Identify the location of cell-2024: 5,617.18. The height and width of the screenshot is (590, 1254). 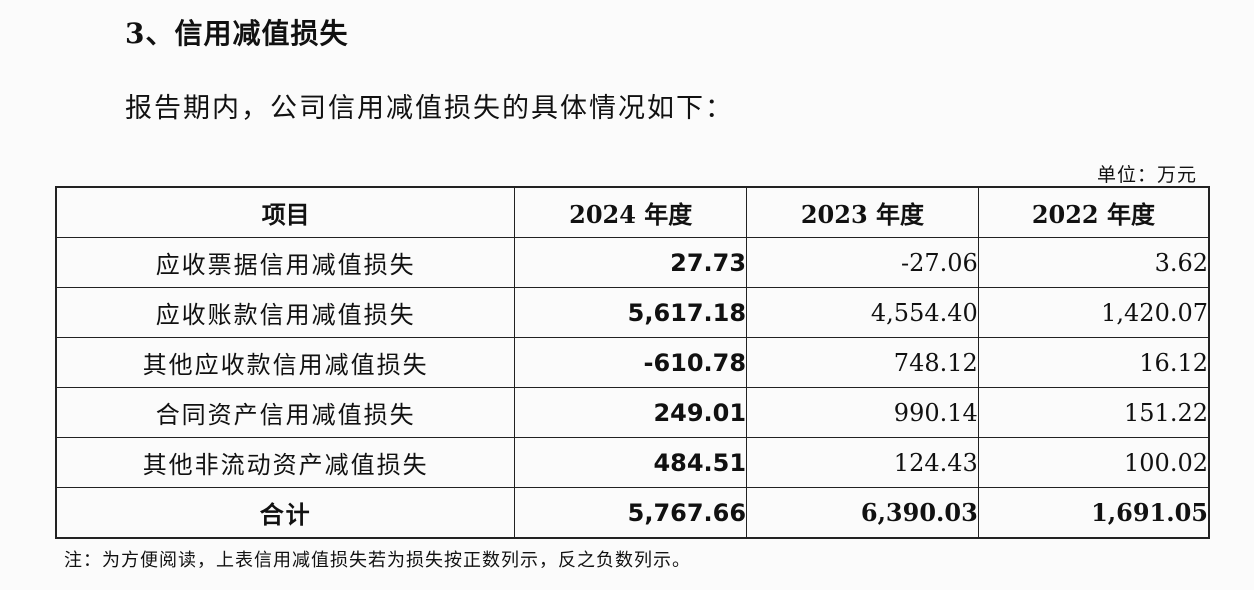
(631, 312).